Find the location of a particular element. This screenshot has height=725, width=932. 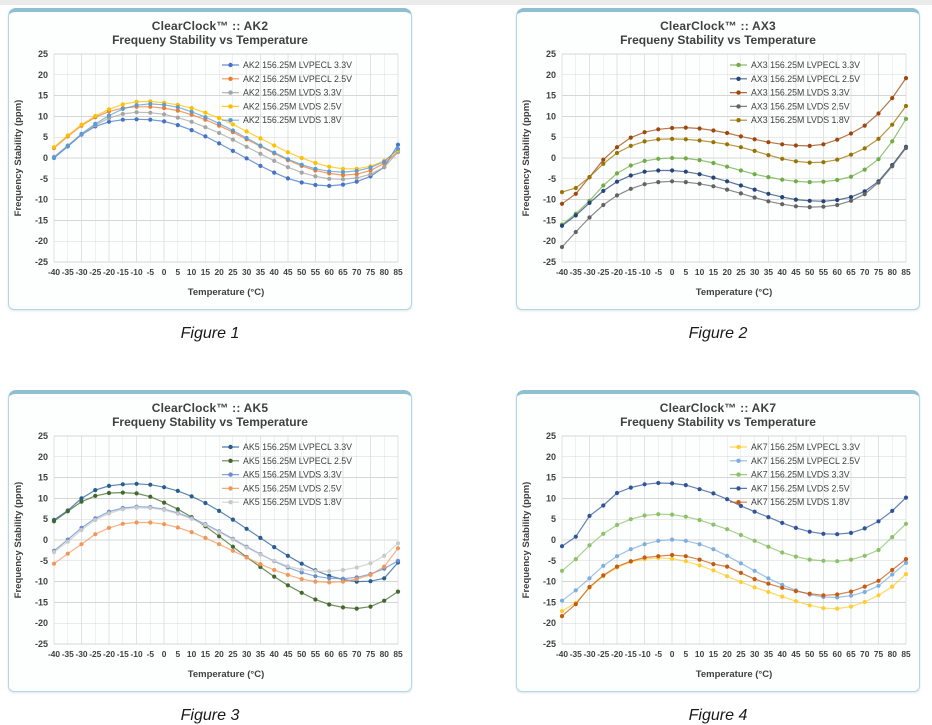

svg-text: 65 is located at coordinates (851, 272).